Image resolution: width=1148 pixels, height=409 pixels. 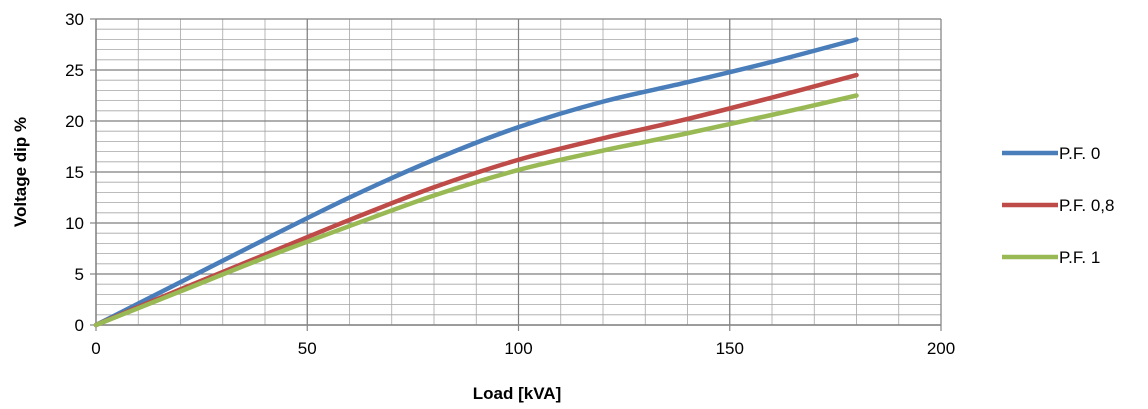 I want to click on y-tick-label: 25, so click(x=74, y=70).